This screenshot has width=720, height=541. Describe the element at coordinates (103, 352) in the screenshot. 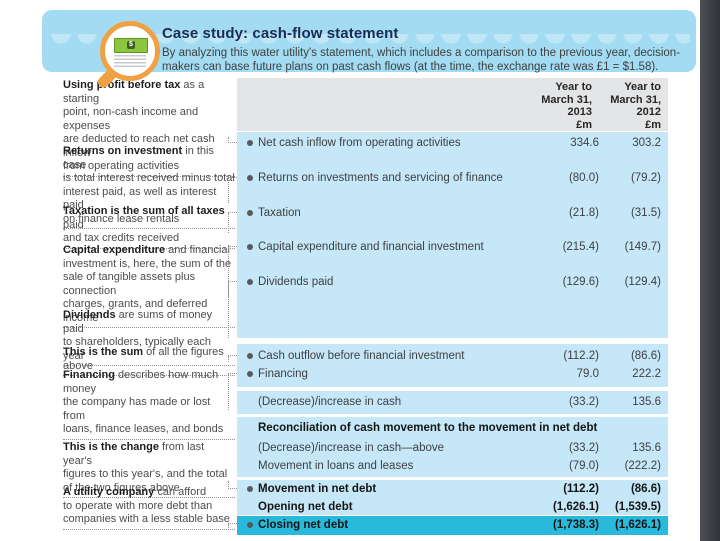

I see `annotation-bold: This is the sum` at that location.